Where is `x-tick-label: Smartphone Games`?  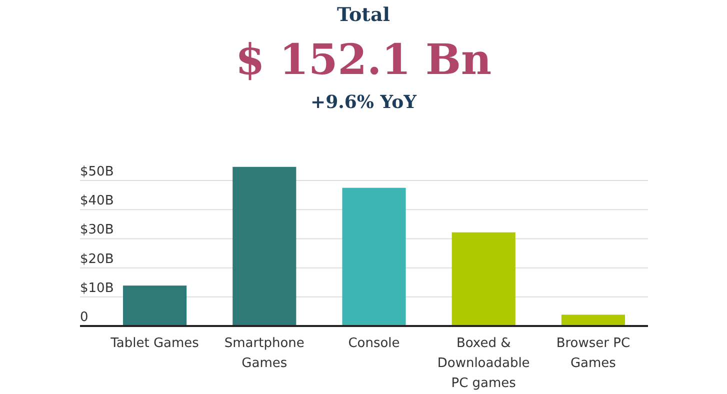
x-tick-label: Smartphone Games is located at coordinates (264, 353).